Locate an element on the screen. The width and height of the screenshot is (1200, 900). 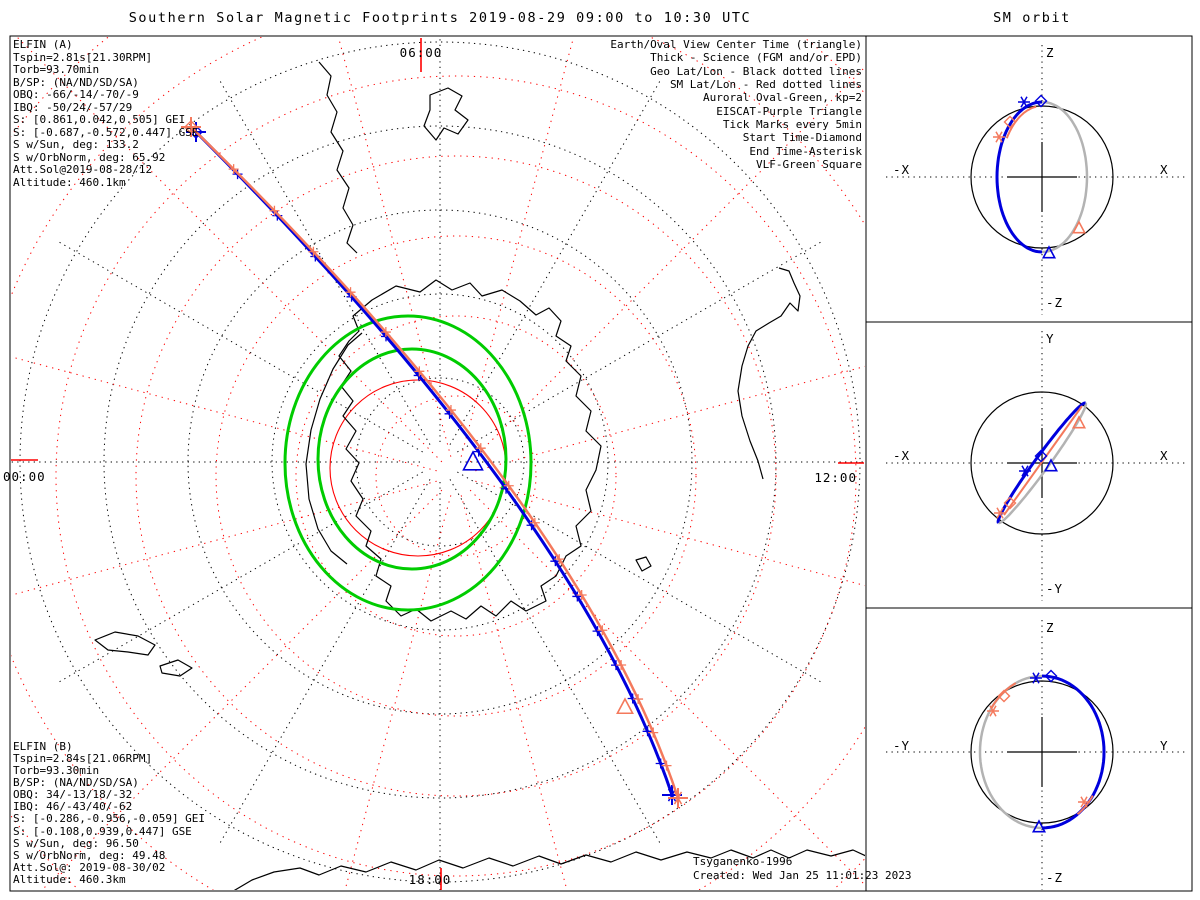
sm-orbit-panel-sm_orbit_xy is located at coordinates (1036, 466).